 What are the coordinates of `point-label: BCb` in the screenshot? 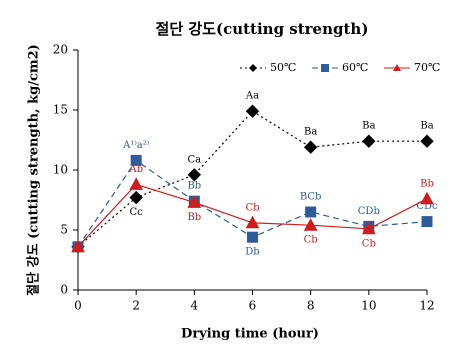 It's located at (311, 197).